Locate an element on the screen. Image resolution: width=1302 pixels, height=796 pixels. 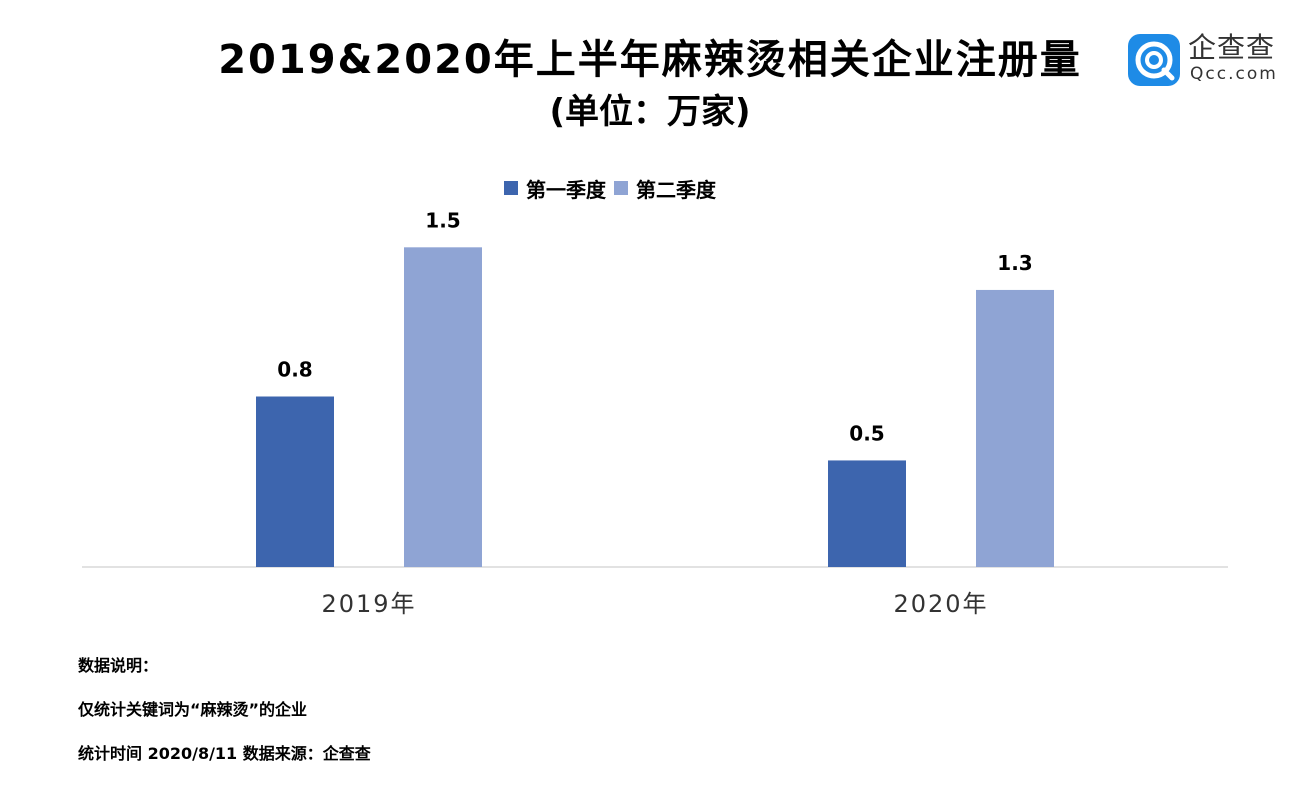
legend-swatch-q1 is located at coordinates (511, 188).